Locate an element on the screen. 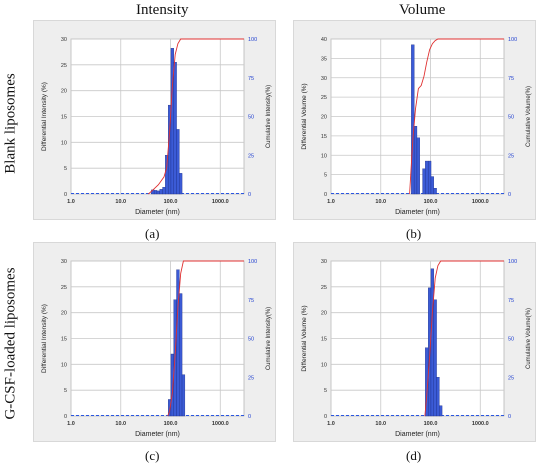 The image size is (550, 467). column-title-volume: Volume is located at coordinates (422, 10).